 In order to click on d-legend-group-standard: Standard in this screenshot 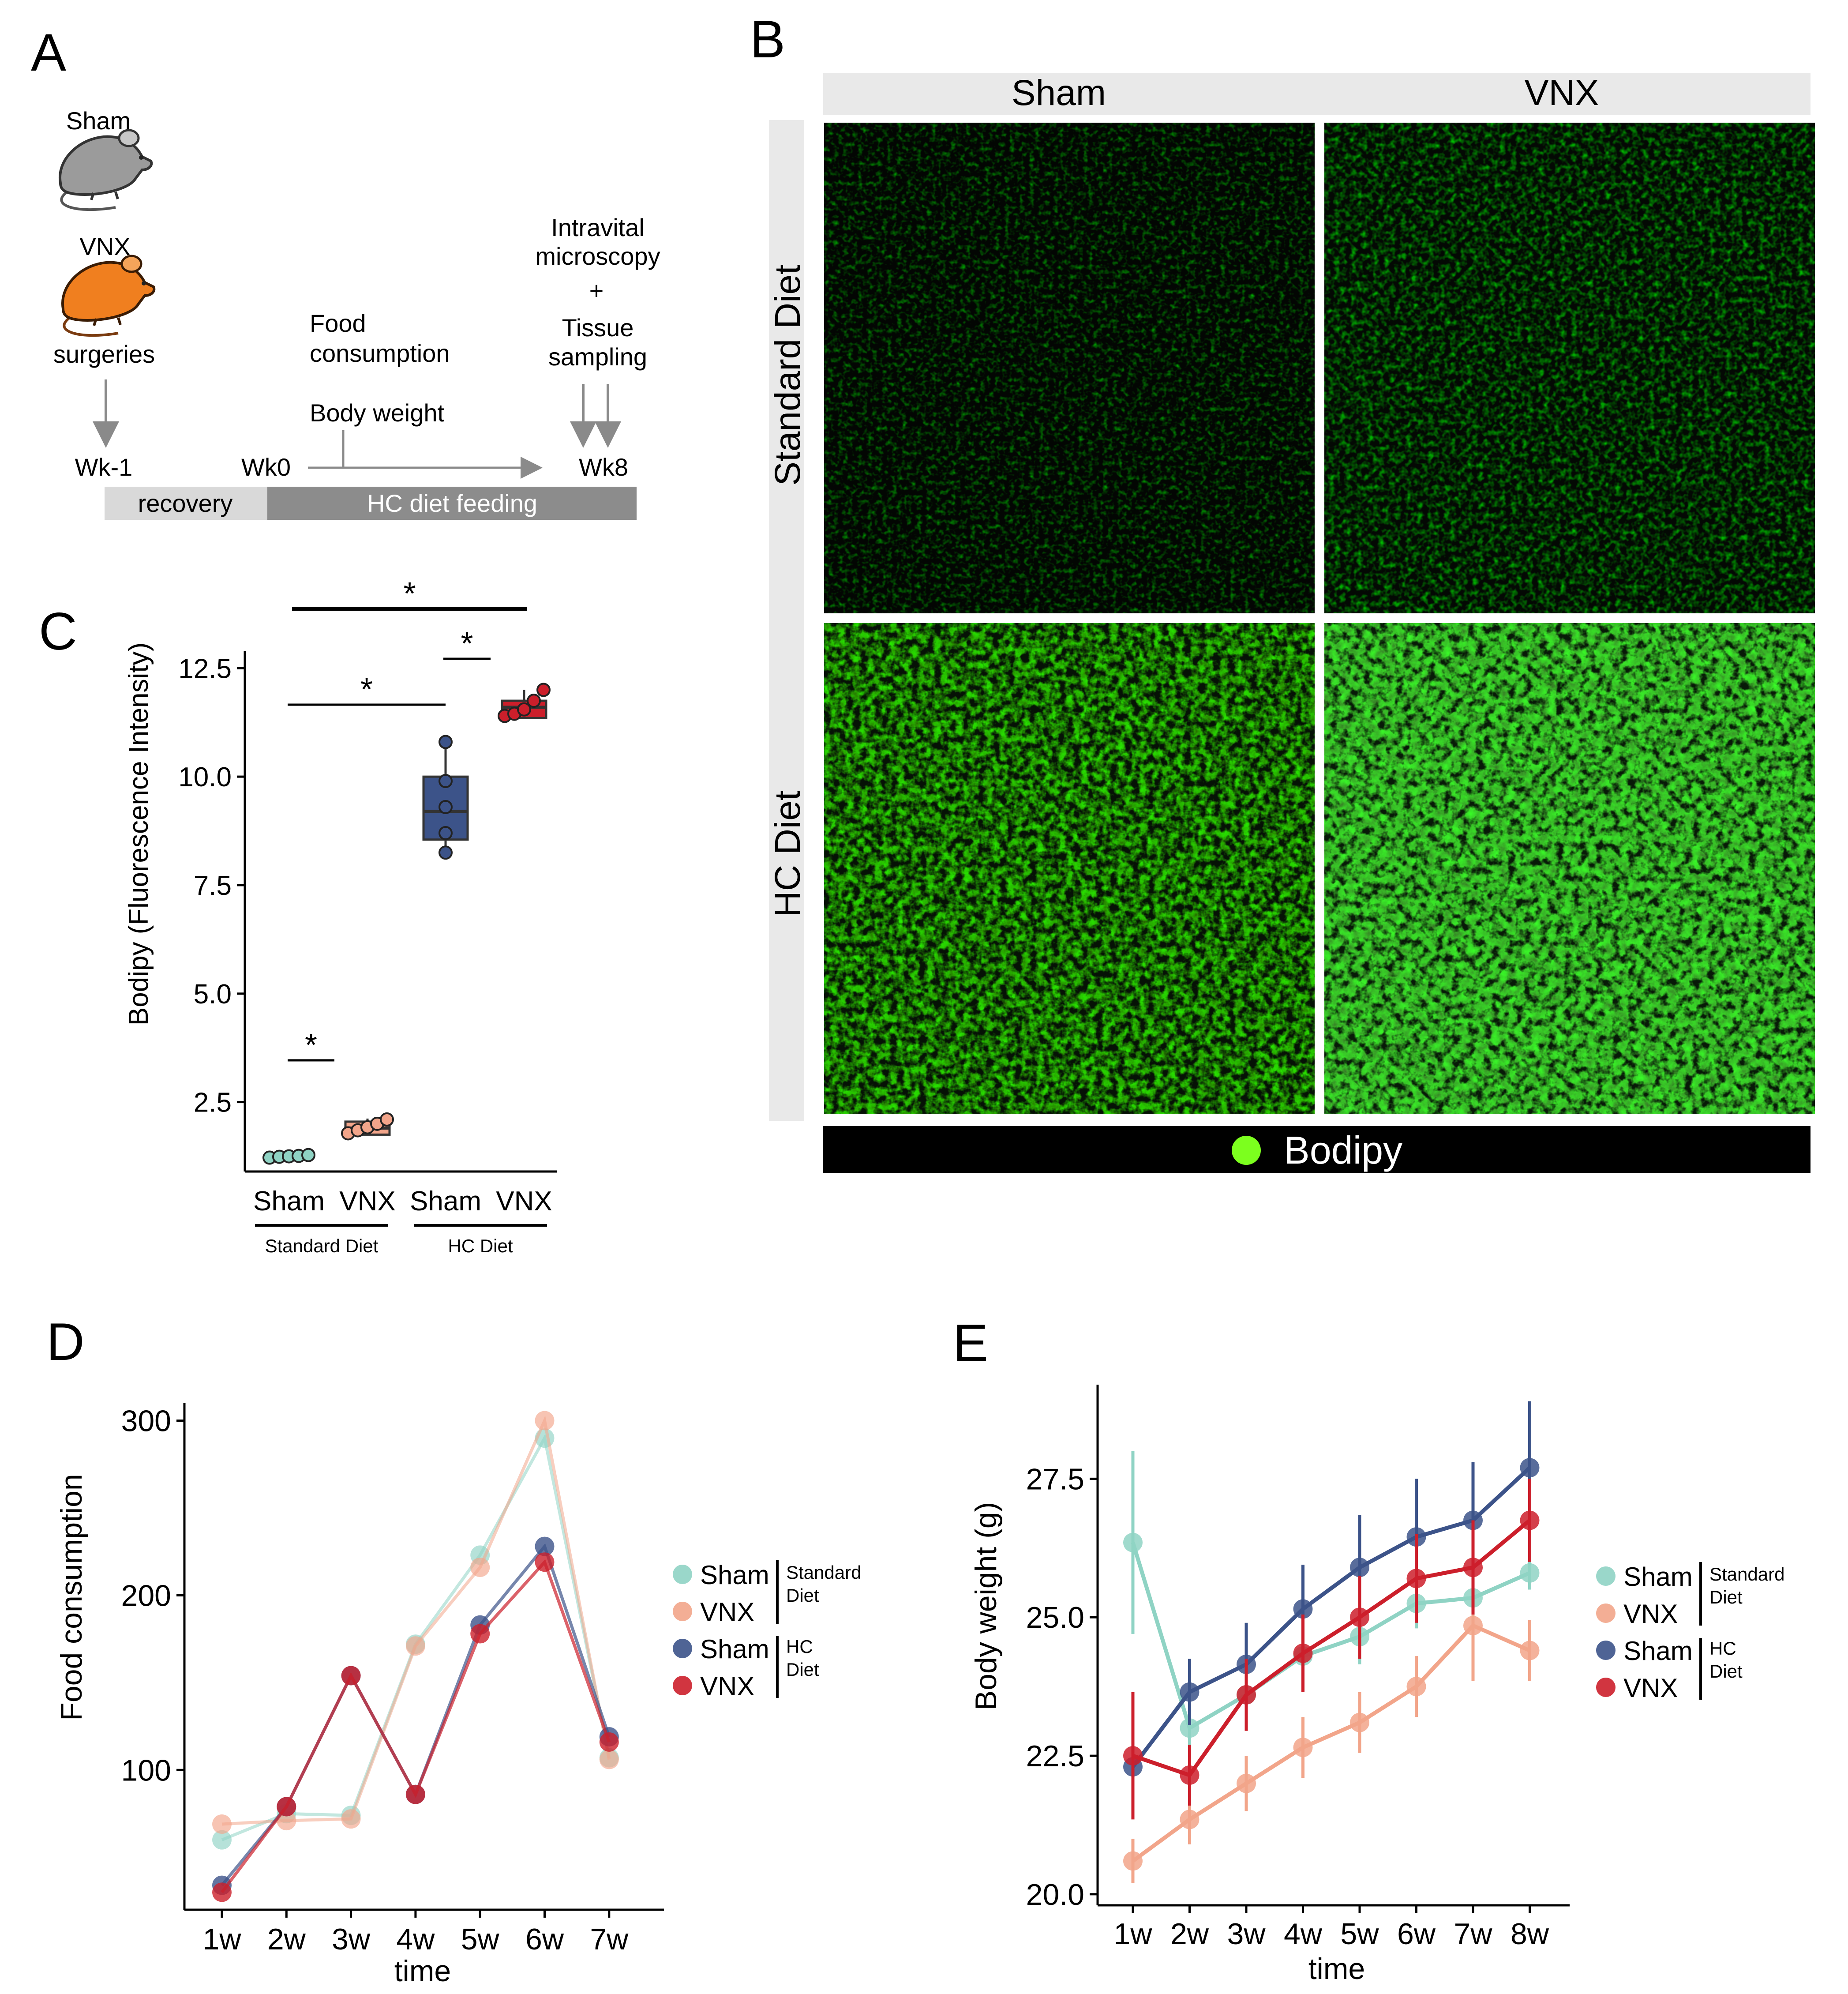, I will do `click(823, 1572)`.